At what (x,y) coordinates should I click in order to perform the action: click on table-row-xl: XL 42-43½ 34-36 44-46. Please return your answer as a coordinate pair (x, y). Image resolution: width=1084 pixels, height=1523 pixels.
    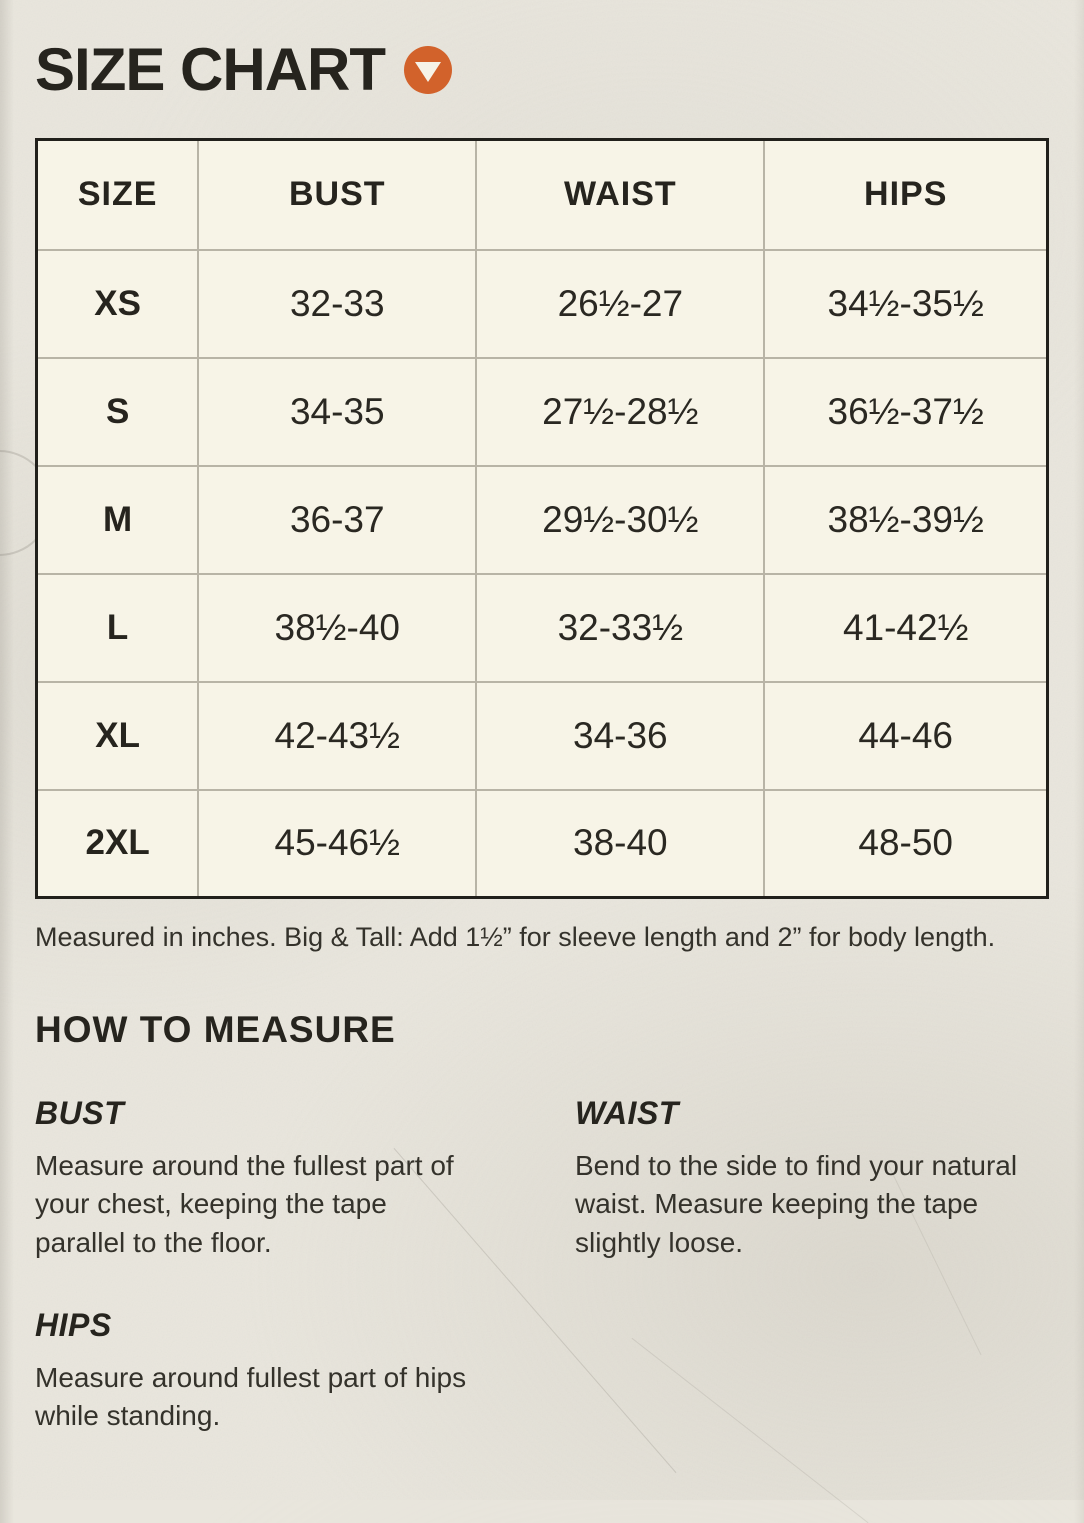
    Looking at the image, I should click on (542, 735).